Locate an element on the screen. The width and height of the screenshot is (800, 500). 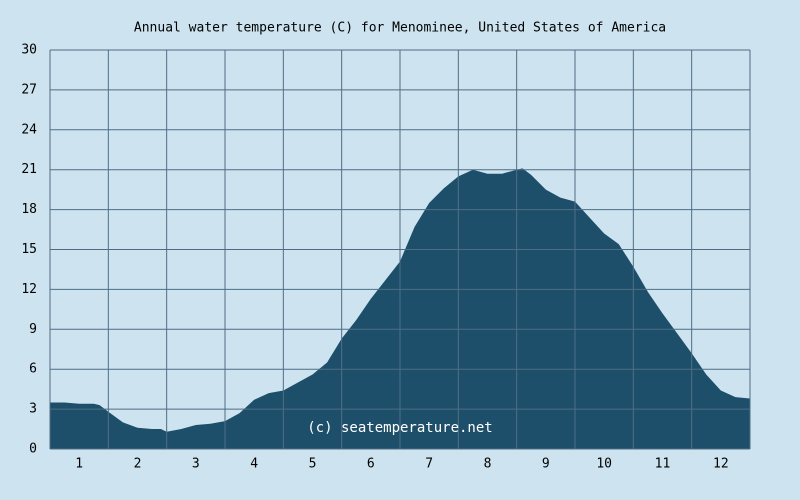
y-tick-label: 15 is located at coordinates (29, 249).